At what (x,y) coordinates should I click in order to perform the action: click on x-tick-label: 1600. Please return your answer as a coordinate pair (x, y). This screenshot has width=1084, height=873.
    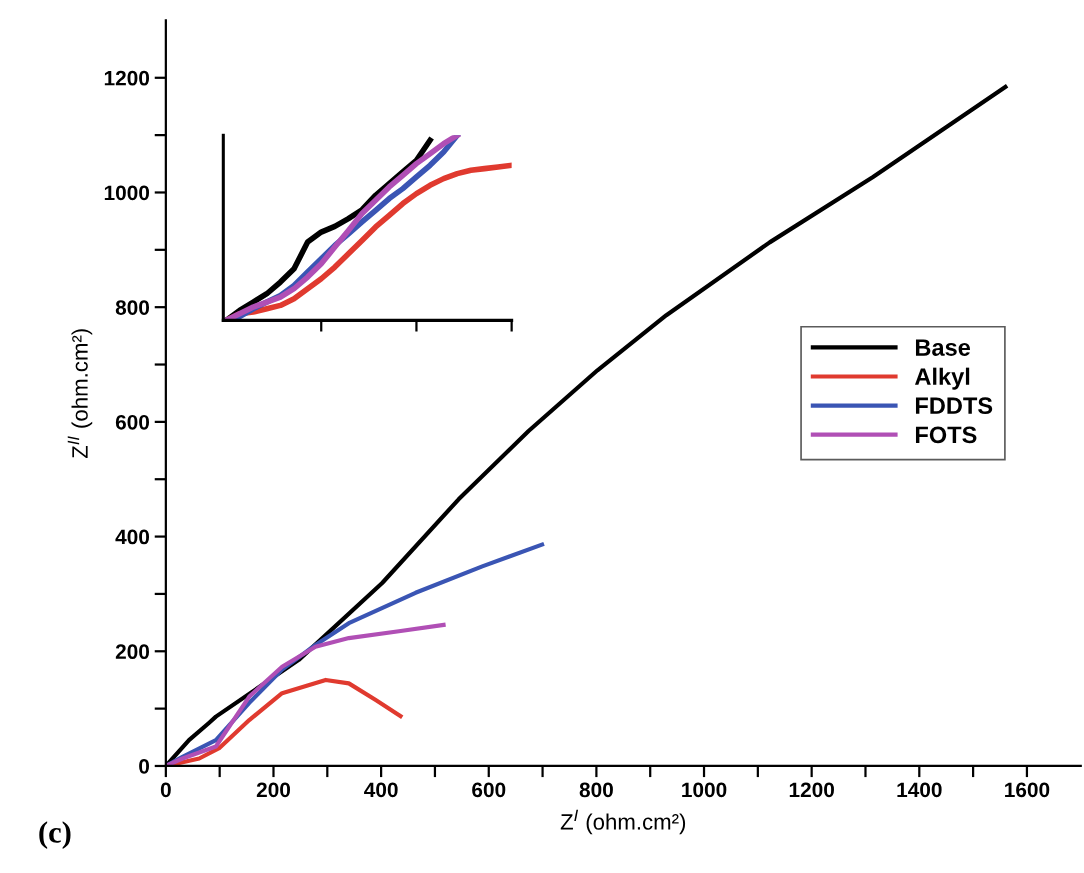
    Looking at the image, I should click on (1027, 790).